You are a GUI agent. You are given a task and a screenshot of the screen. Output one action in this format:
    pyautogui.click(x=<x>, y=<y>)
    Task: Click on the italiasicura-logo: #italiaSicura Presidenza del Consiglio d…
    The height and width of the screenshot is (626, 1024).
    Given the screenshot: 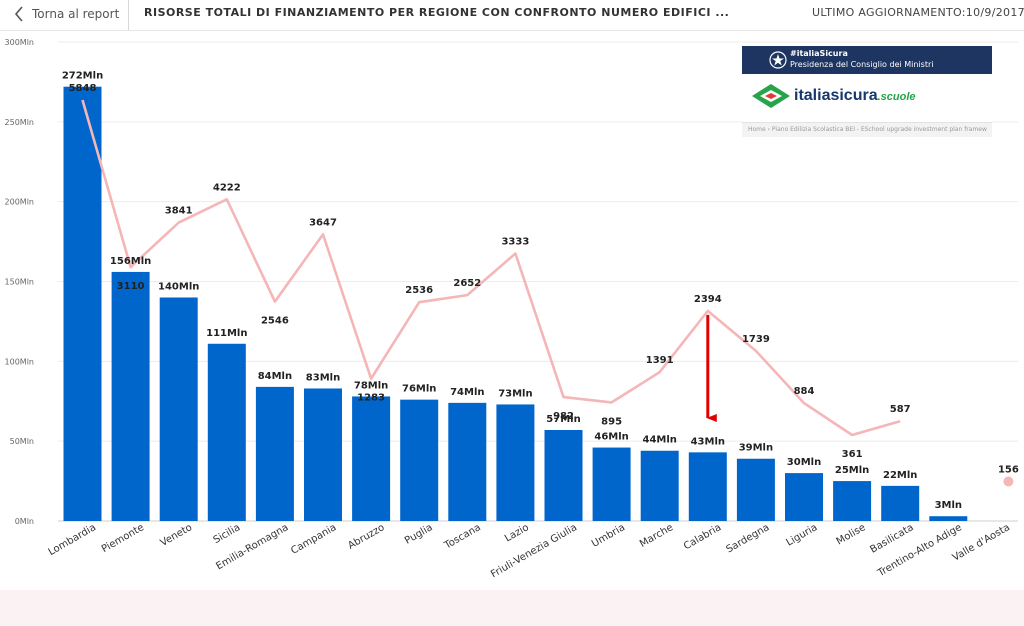 What is the action you would take?
    pyautogui.click(x=867, y=93)
    